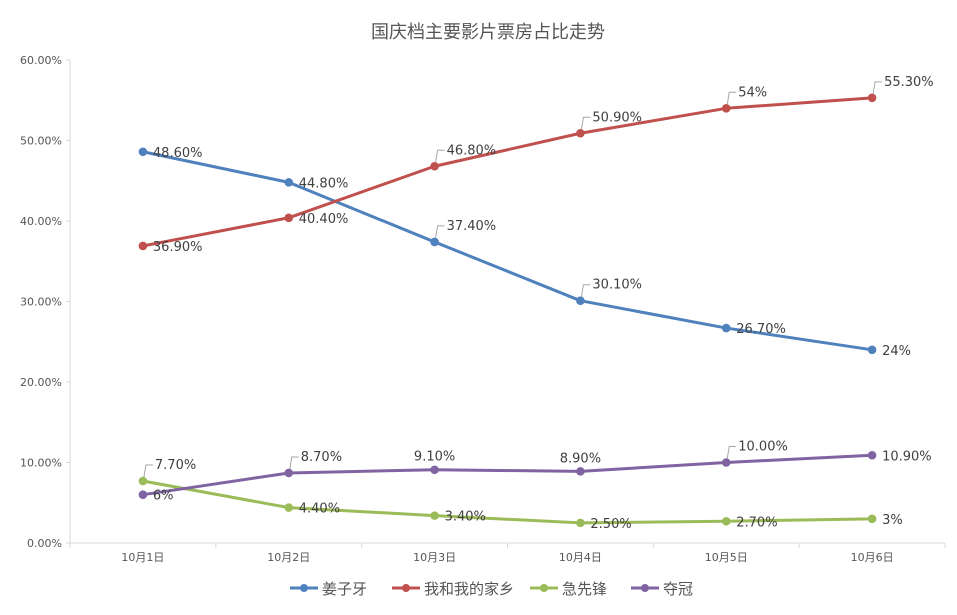  Describe the element at coordinates (434, 457) in the screenshot. I see `data-label: 9.10%` at that location.